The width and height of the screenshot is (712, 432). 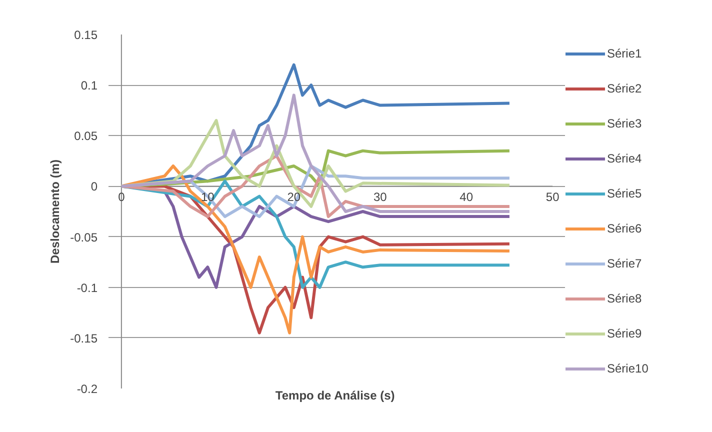 What do you see at coordinates (624, 53) in the screenshot?
I see `legend-label: Série1` at bounding box center [624, 53].